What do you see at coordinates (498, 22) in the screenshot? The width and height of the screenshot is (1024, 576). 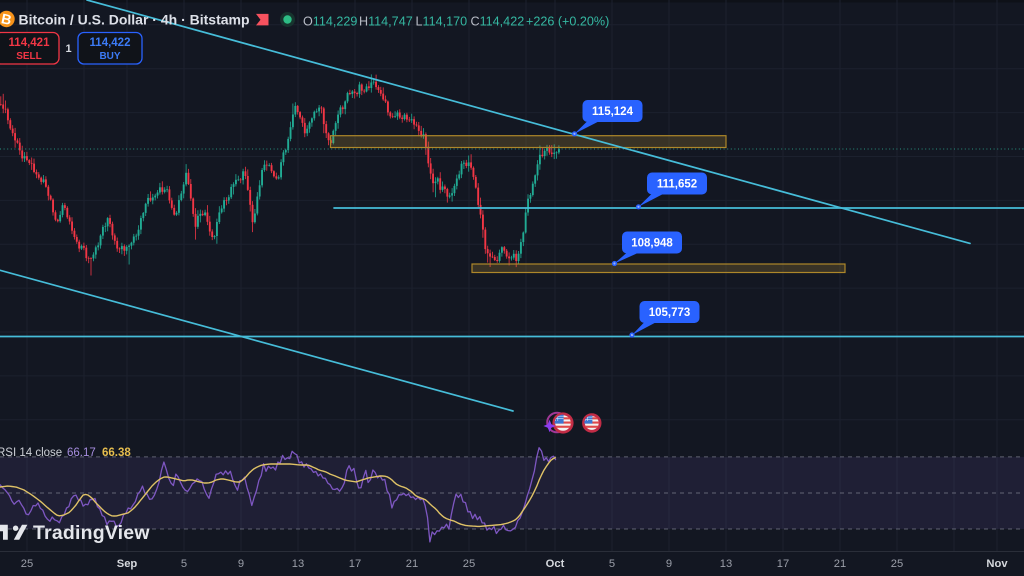 I see `svg-text: C114,422` at bounding box center [498, 22].